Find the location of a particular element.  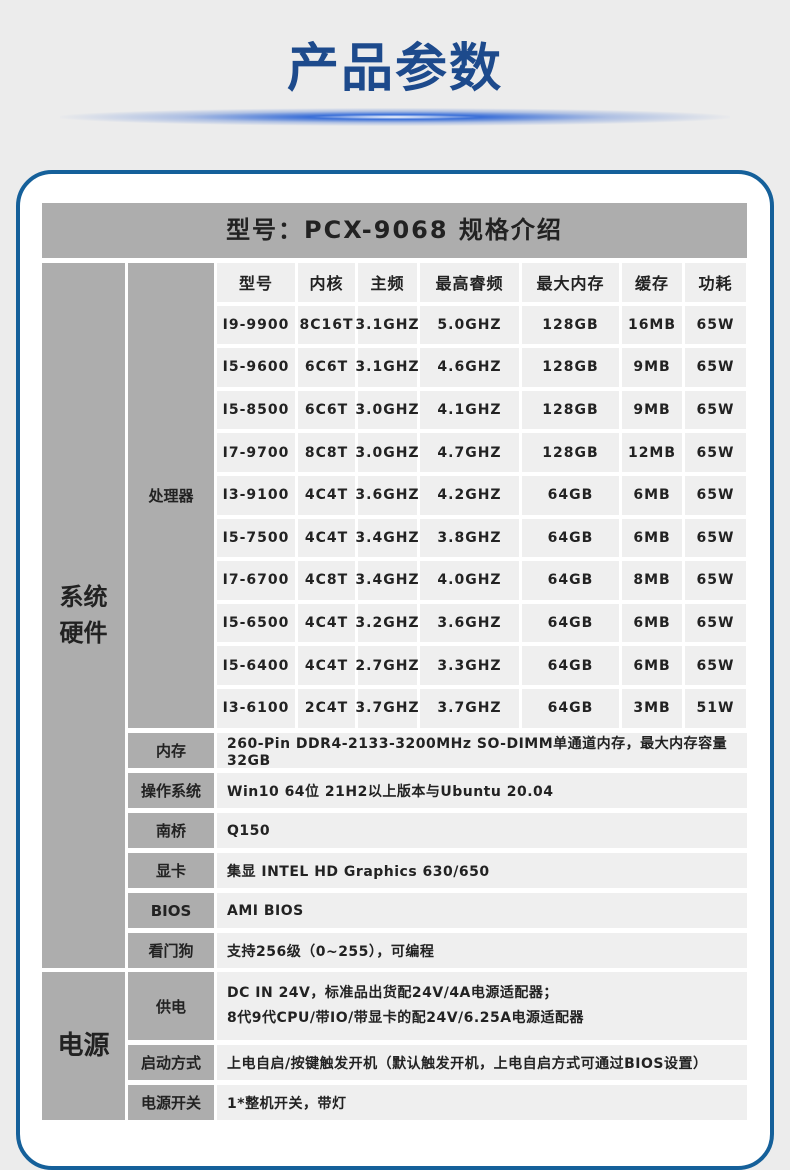

spec-value: 支持256级（0~255），可编程 is located at coordinates (482, 950).